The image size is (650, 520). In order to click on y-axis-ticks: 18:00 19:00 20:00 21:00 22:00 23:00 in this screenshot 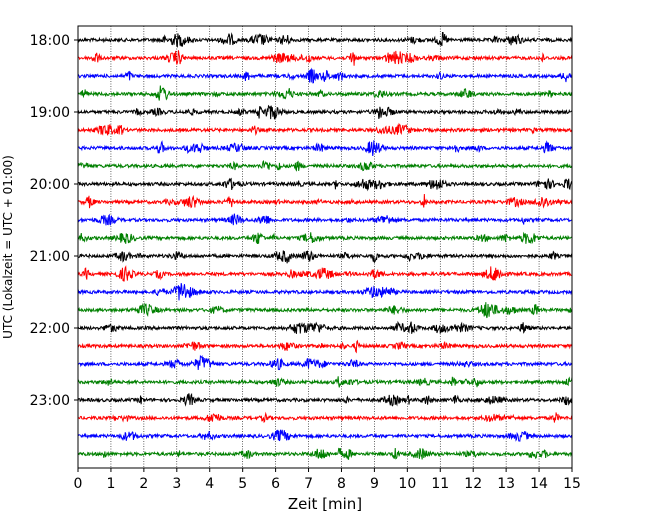, I will do `click(54, 221)`.